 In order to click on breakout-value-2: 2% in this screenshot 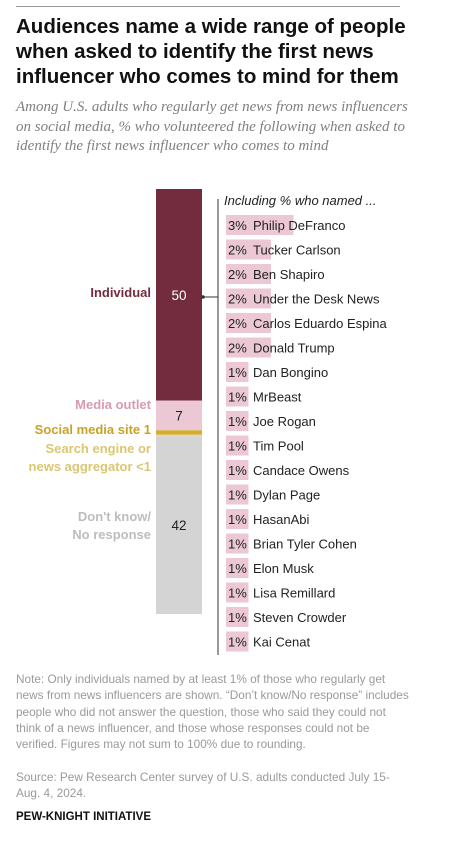, I will do `click(237, 274)`.